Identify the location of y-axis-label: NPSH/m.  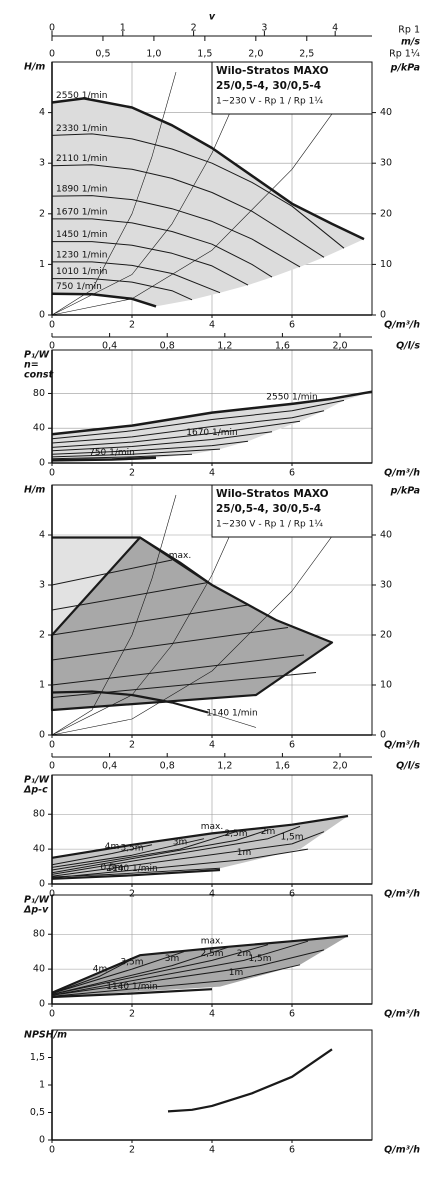
(45, 1035).